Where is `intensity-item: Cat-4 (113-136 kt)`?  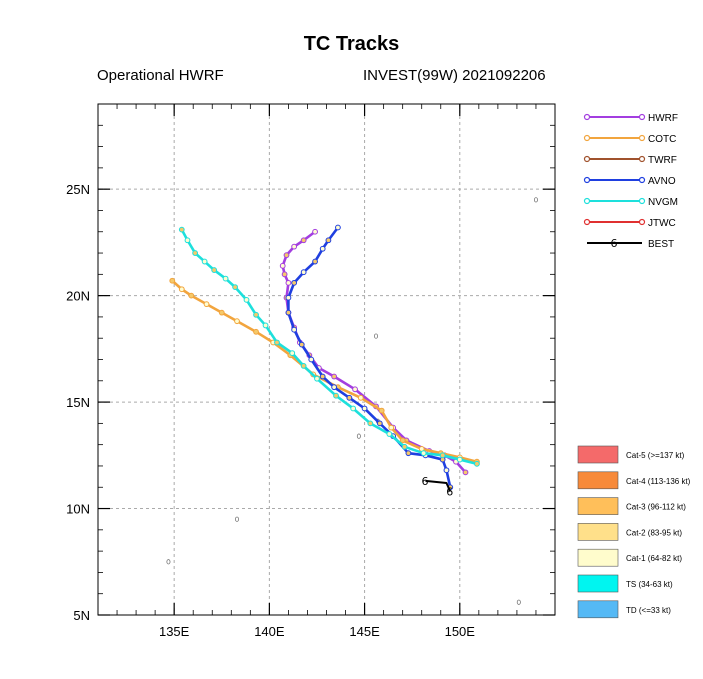 intensity-item: Cat-4 (113-136 kt) is located at coordinates (634, 480).